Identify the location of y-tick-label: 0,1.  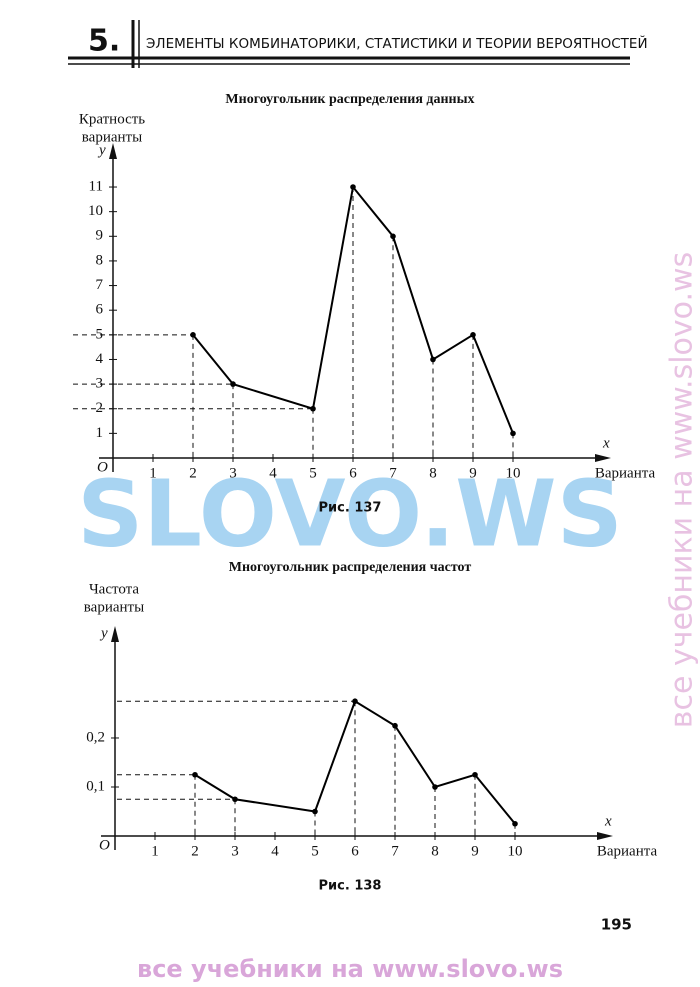
(95, 786).